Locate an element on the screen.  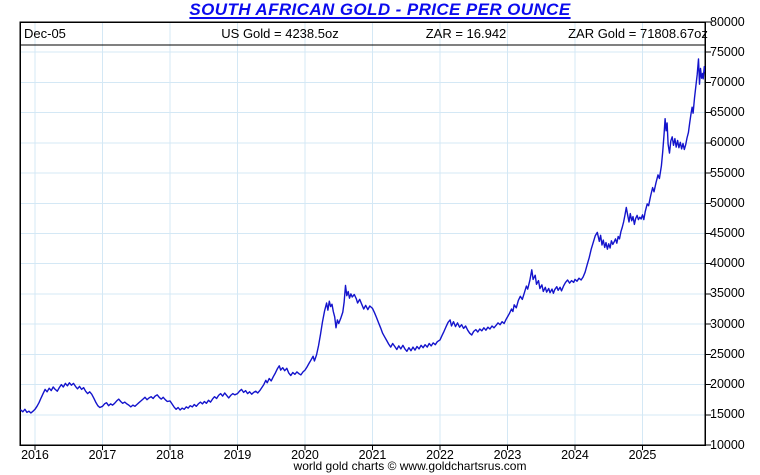
y-axis-label: 45000 is located at coordinates (727, 233).